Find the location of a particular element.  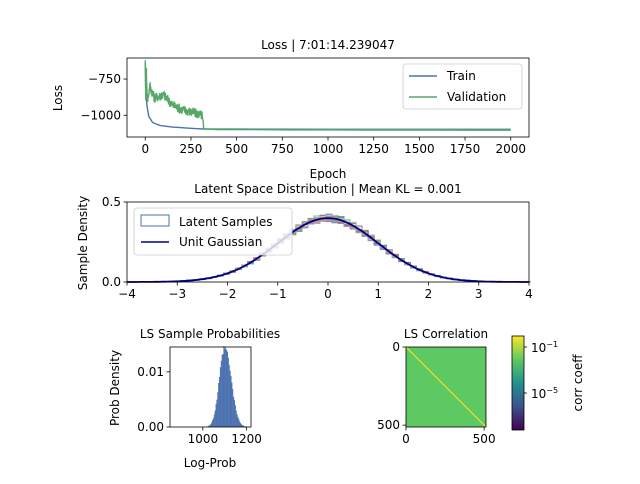

corr-x-ticks: 0 500 is located at coordinates (448, 436).